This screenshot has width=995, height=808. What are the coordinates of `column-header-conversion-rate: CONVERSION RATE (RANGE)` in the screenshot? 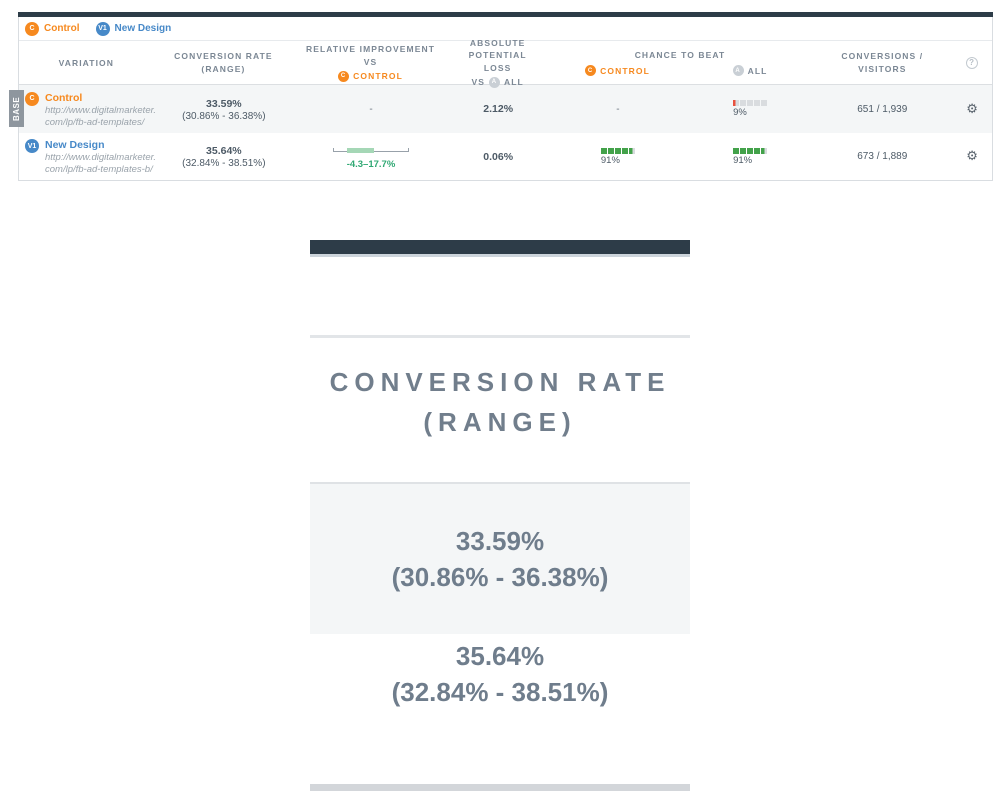 It's located at (223, 62).